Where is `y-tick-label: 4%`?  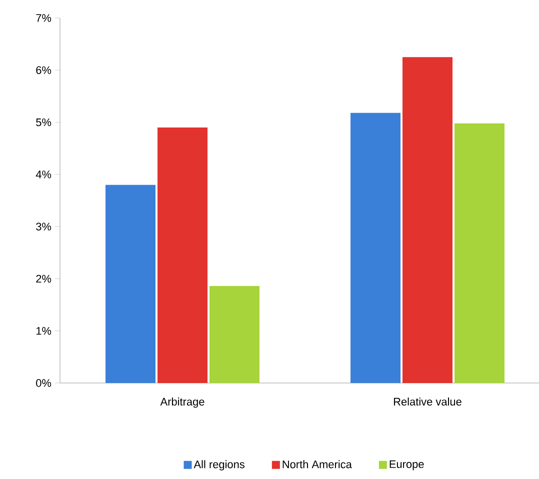 y-tick-label: 4% is located at coordinates (44, 174).